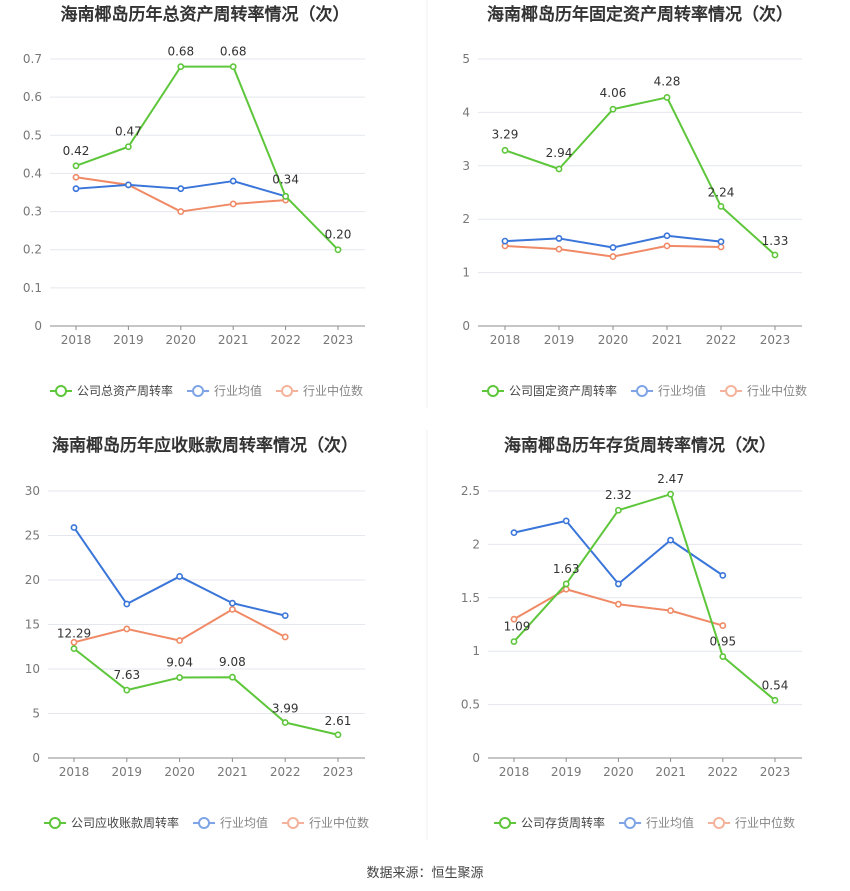  What do you see at coordinates (32, 288) in the screenshot?
I see `y-tick-label: 0.1` at bounding box center [32, 288].